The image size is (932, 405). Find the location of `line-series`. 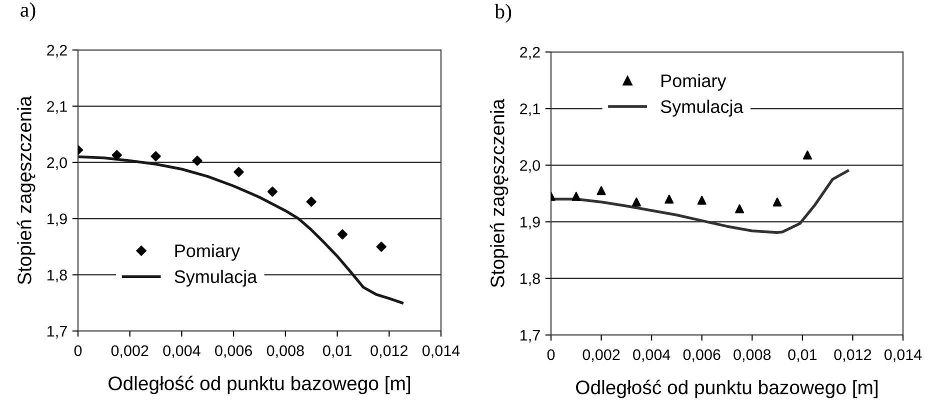

line-series is located at coordinates (241, 229).